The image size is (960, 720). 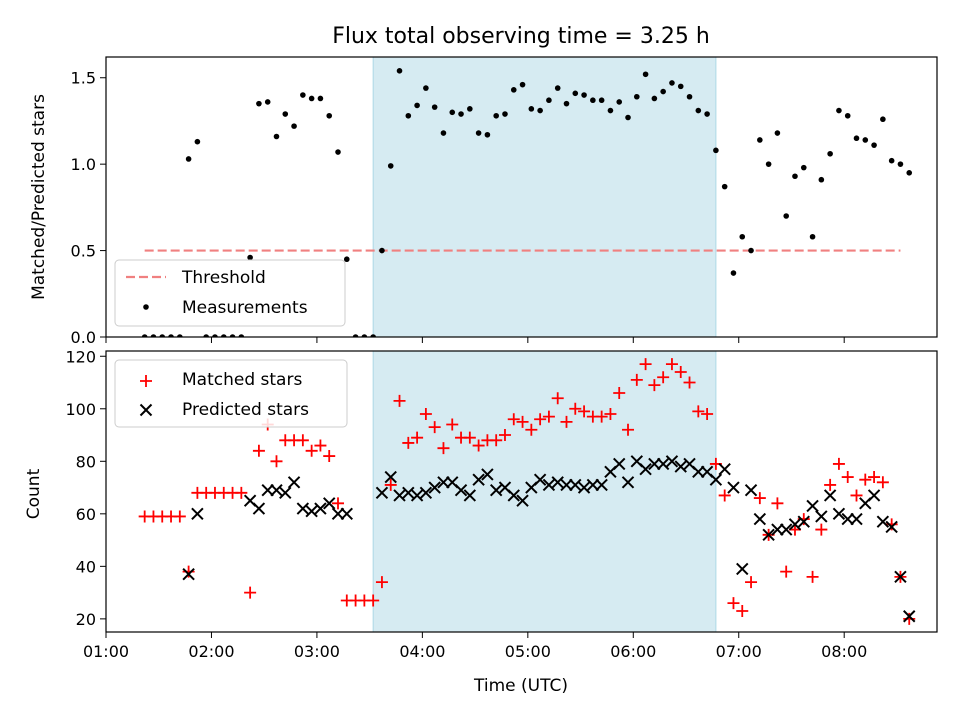 I want to click on threshold-legend-label: Threshold, so click(x=223, y=278).